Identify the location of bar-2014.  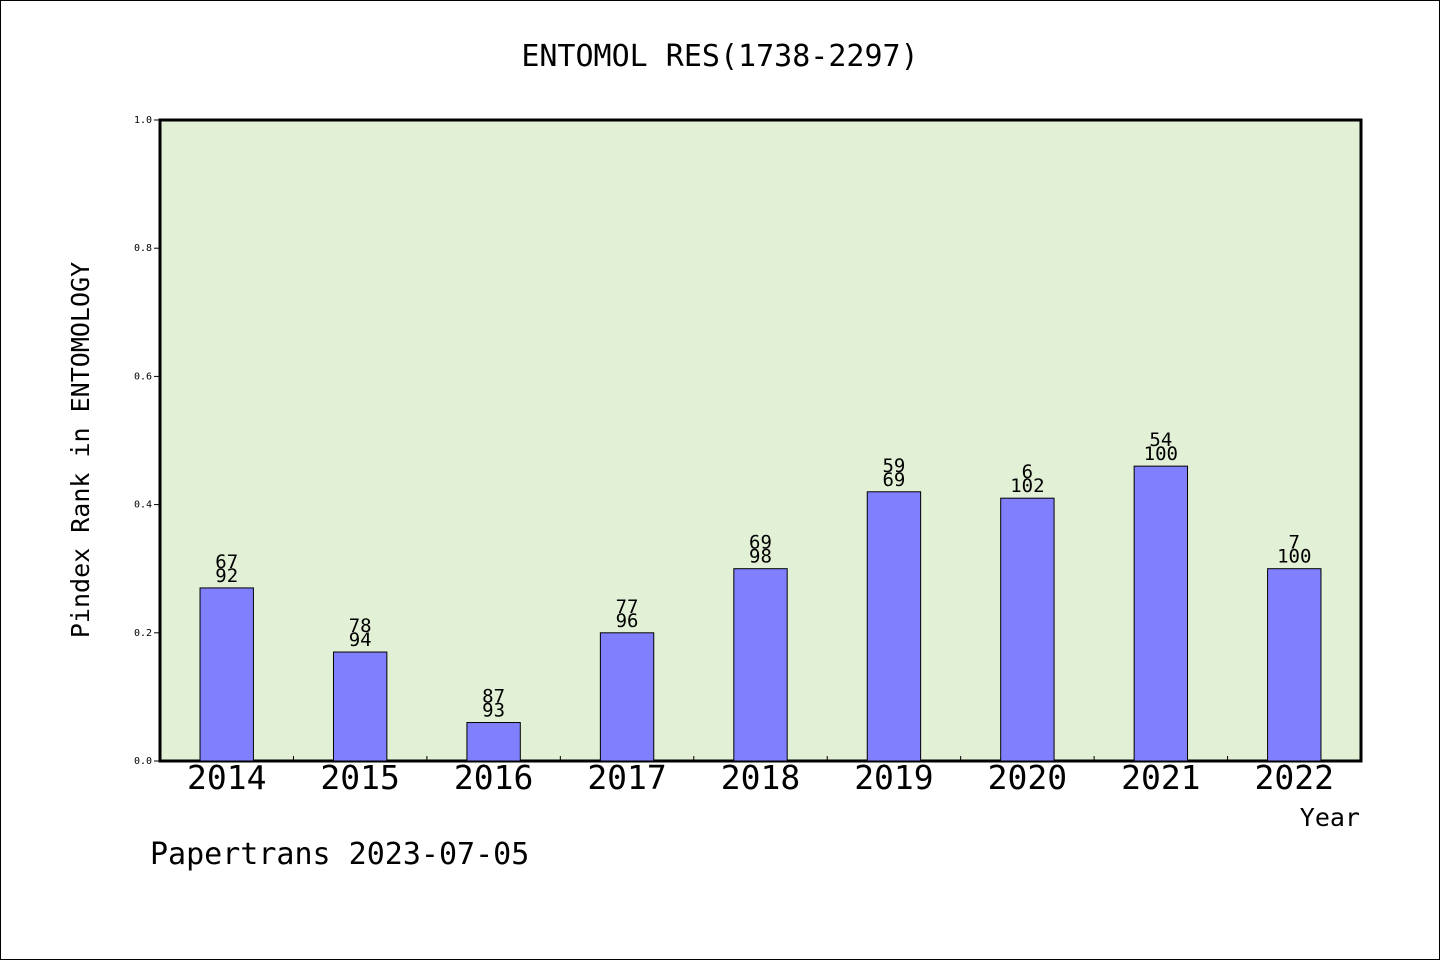
(226, 674).